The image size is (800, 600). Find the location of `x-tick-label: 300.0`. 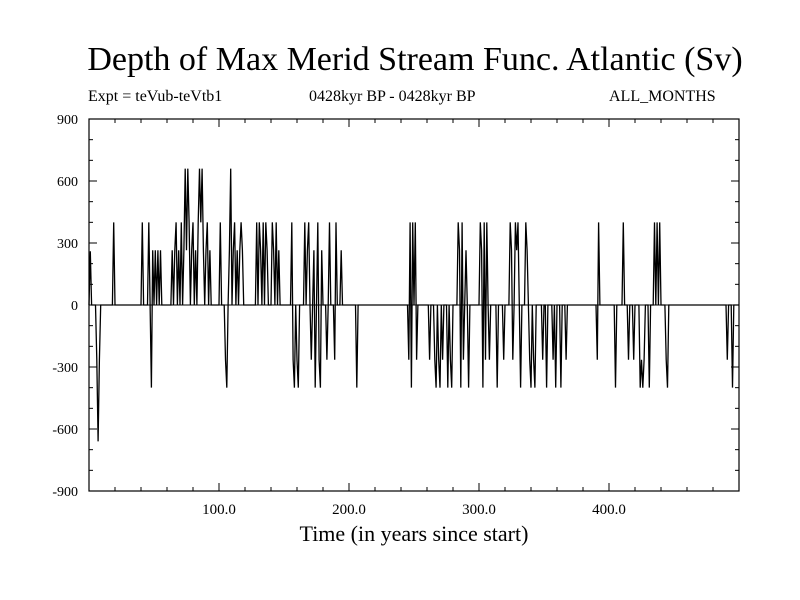

x-tick-label: 300.0 is located at coordinates (479, 510).